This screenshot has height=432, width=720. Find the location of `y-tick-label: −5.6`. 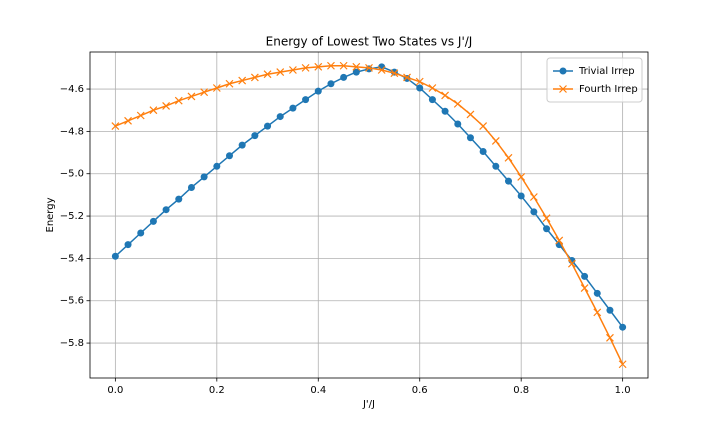

y-tick-label: −5.6 is located at coordinates (72, 301).